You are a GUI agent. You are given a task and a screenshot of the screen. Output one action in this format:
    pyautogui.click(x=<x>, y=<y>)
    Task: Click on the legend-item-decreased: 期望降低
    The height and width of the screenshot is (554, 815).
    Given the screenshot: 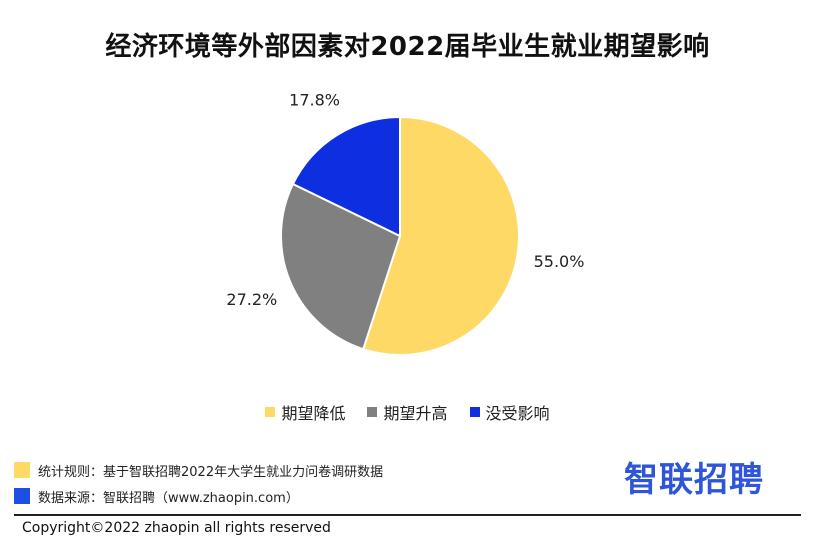 What is the action you would take?
    pyautogui.click(x=305, y=412)
    